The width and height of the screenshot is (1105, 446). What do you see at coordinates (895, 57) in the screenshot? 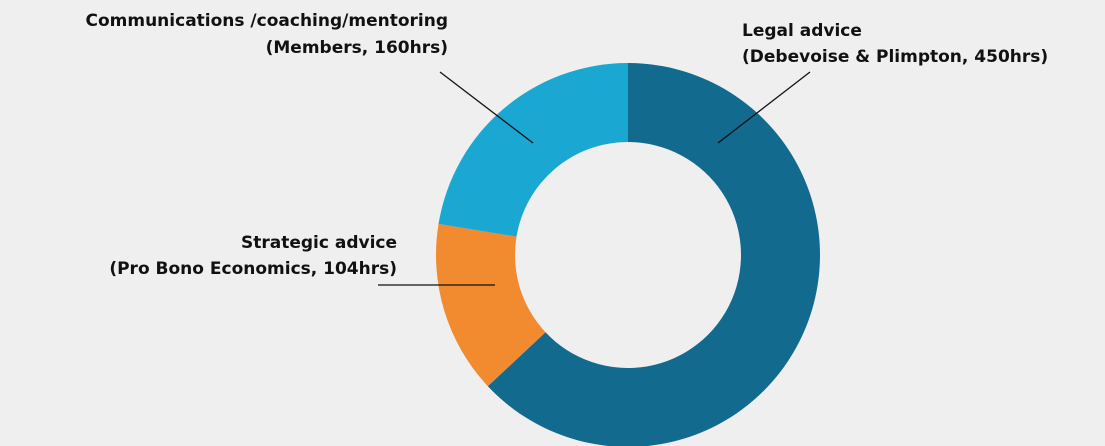
I see `slice-value-label: (Debevoise & Plimpton, 450hrs)` at bounding box center [895, 57].